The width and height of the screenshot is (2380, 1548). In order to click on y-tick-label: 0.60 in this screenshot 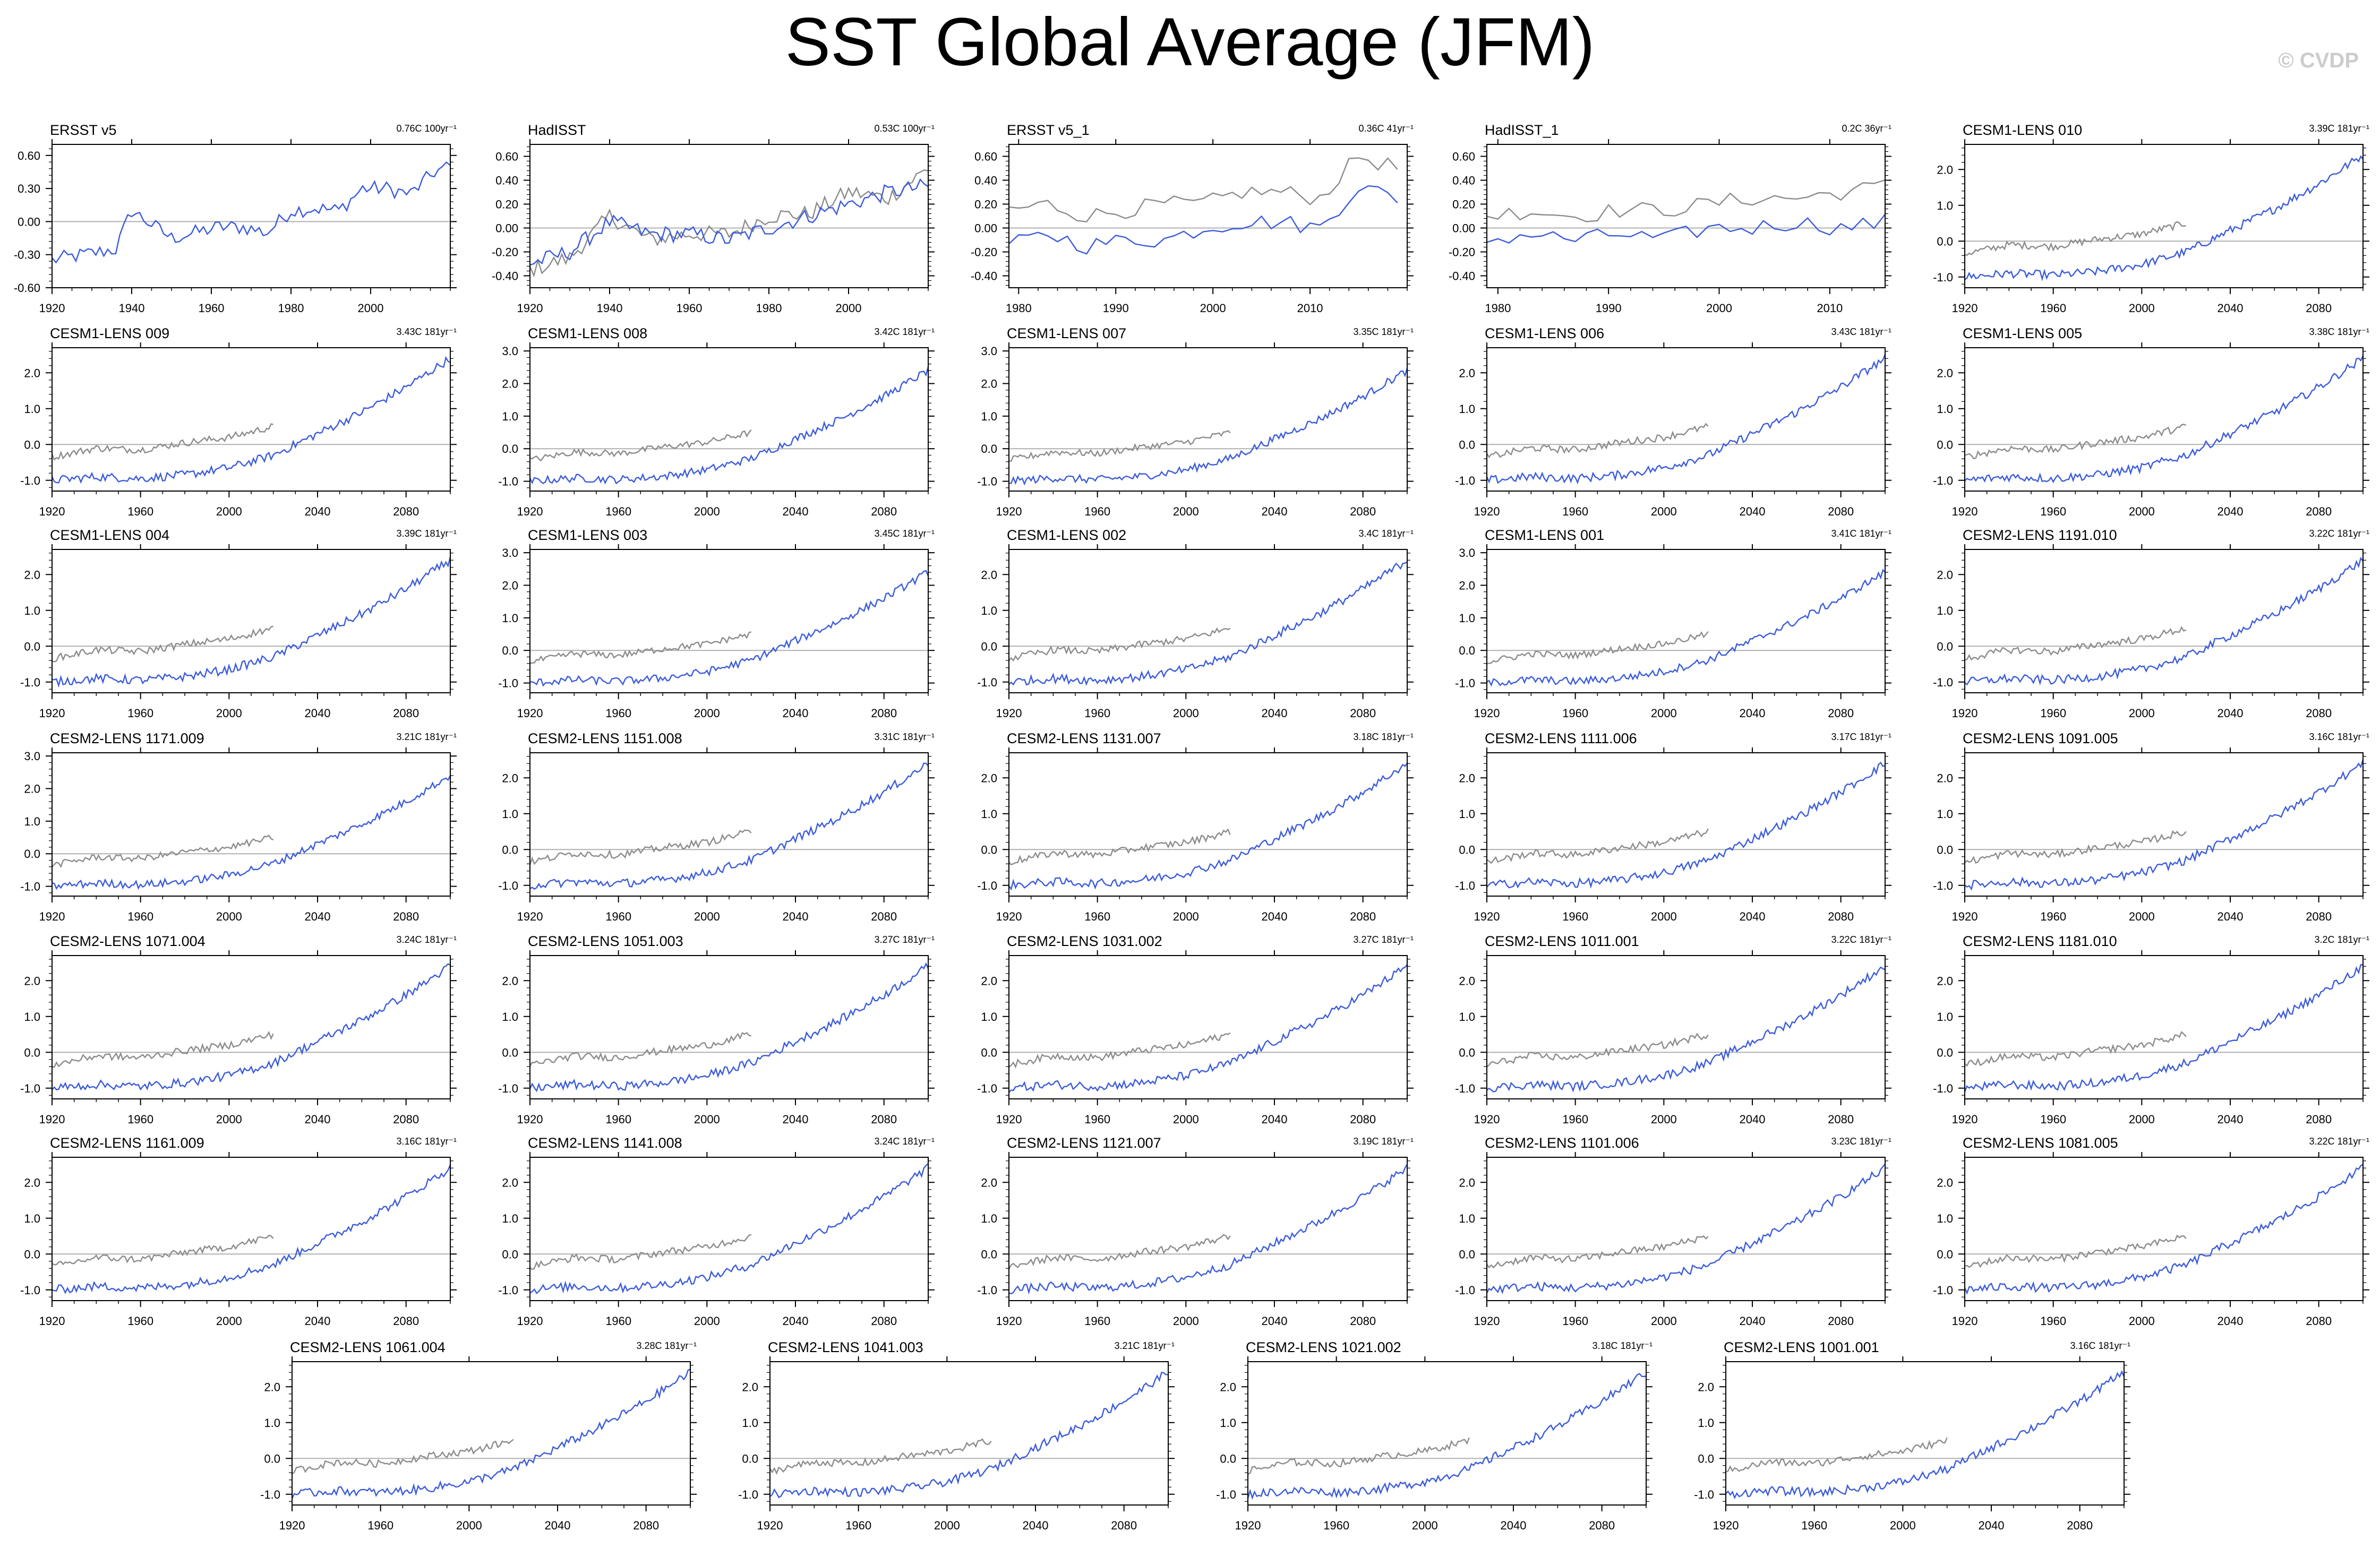, I will do `click(506, 157)`.